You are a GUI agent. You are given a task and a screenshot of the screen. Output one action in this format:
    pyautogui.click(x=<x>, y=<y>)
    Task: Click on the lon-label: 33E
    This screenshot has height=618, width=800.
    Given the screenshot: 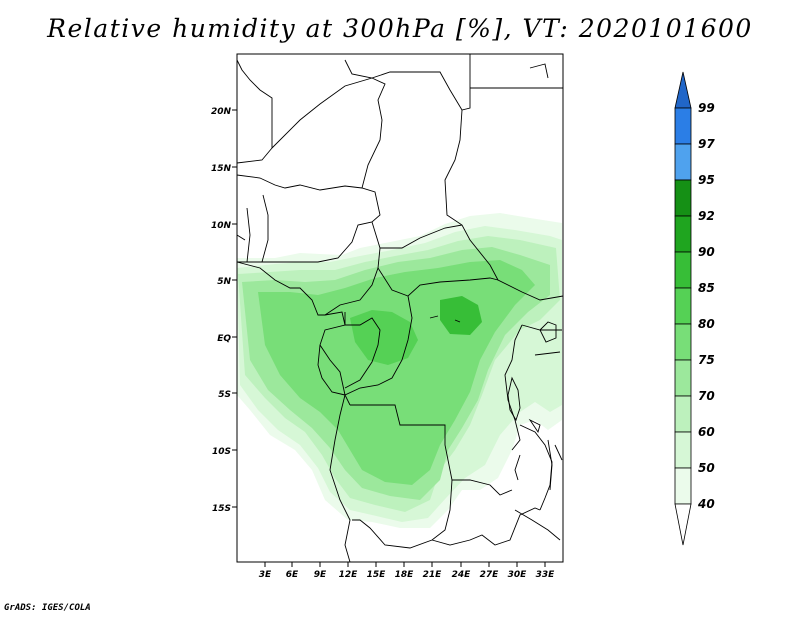 What is the action you would take?
    pyautogui.click(x=546, y=575)
    